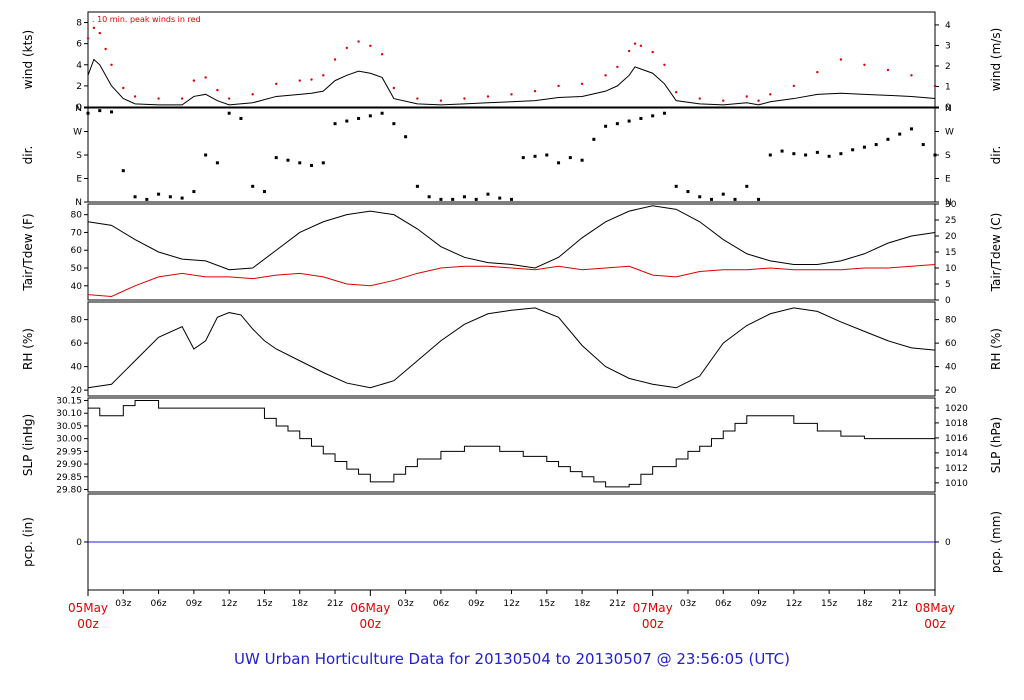  Describe the element at coordinates (617, 604) in the screenshot. I see `x-tick-label: 21z` at that location.